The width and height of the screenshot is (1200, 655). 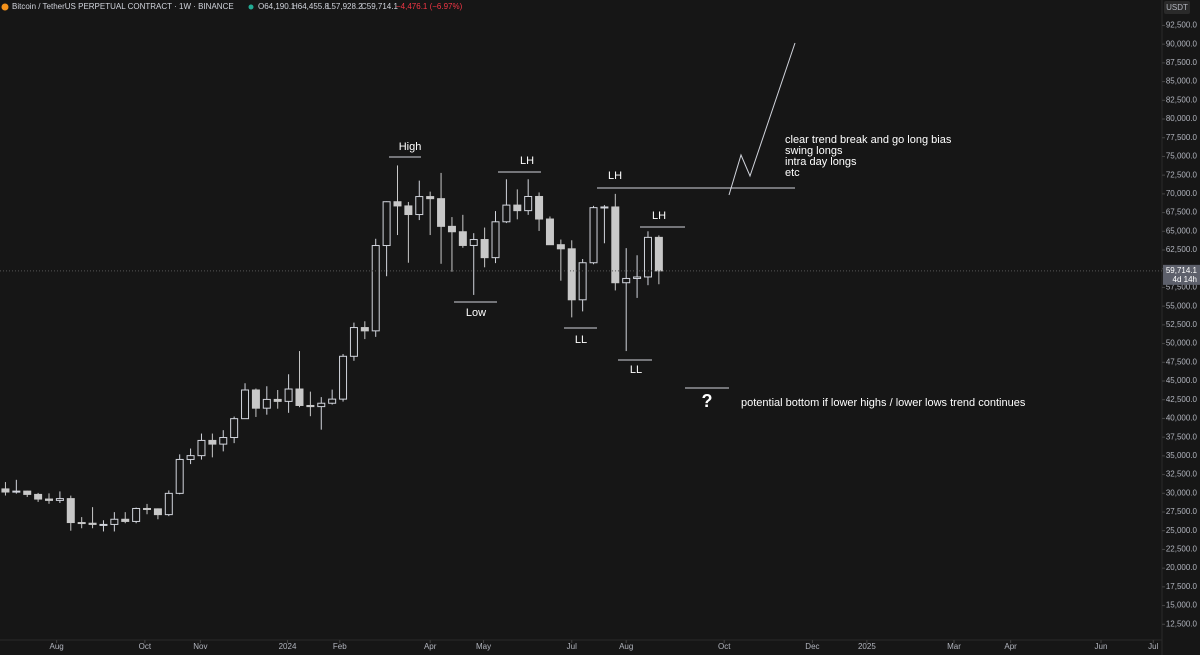 I want to click on y-tick-label: 57,500.0, so click(x=1182, y=287).